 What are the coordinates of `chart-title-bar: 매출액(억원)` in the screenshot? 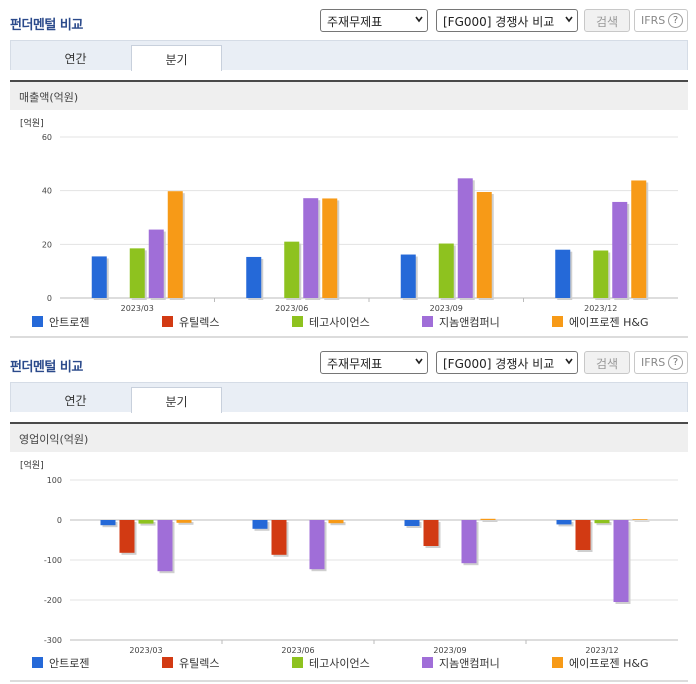 It's located at (349, 95).